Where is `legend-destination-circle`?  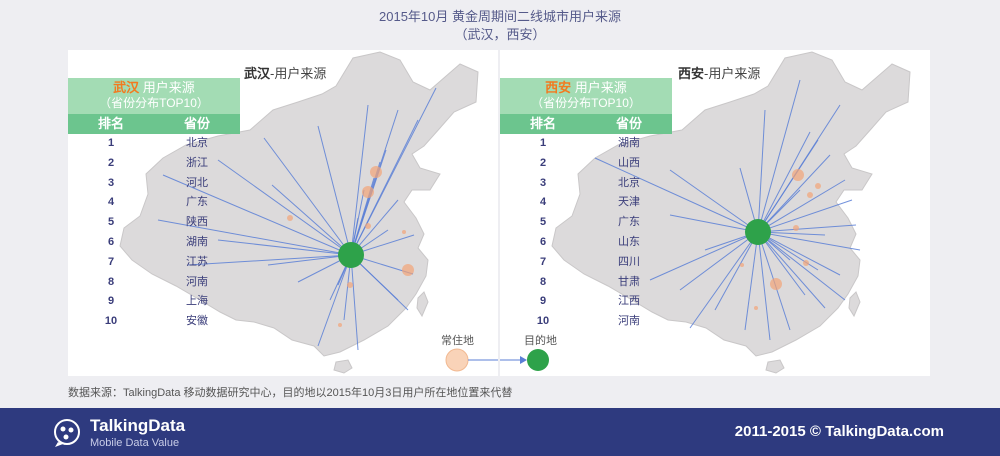
legend-destination-circle is located at coordinates (538, 360).